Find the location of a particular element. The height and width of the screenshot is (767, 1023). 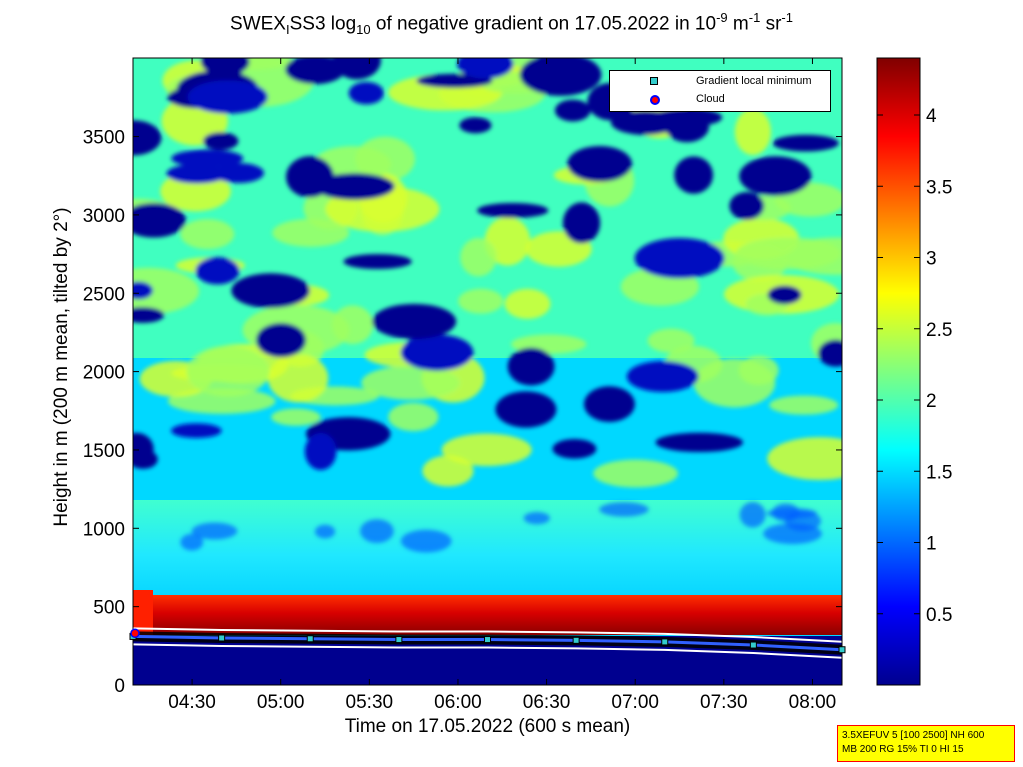

square-marker-icon is located at coordinates (654, 81).